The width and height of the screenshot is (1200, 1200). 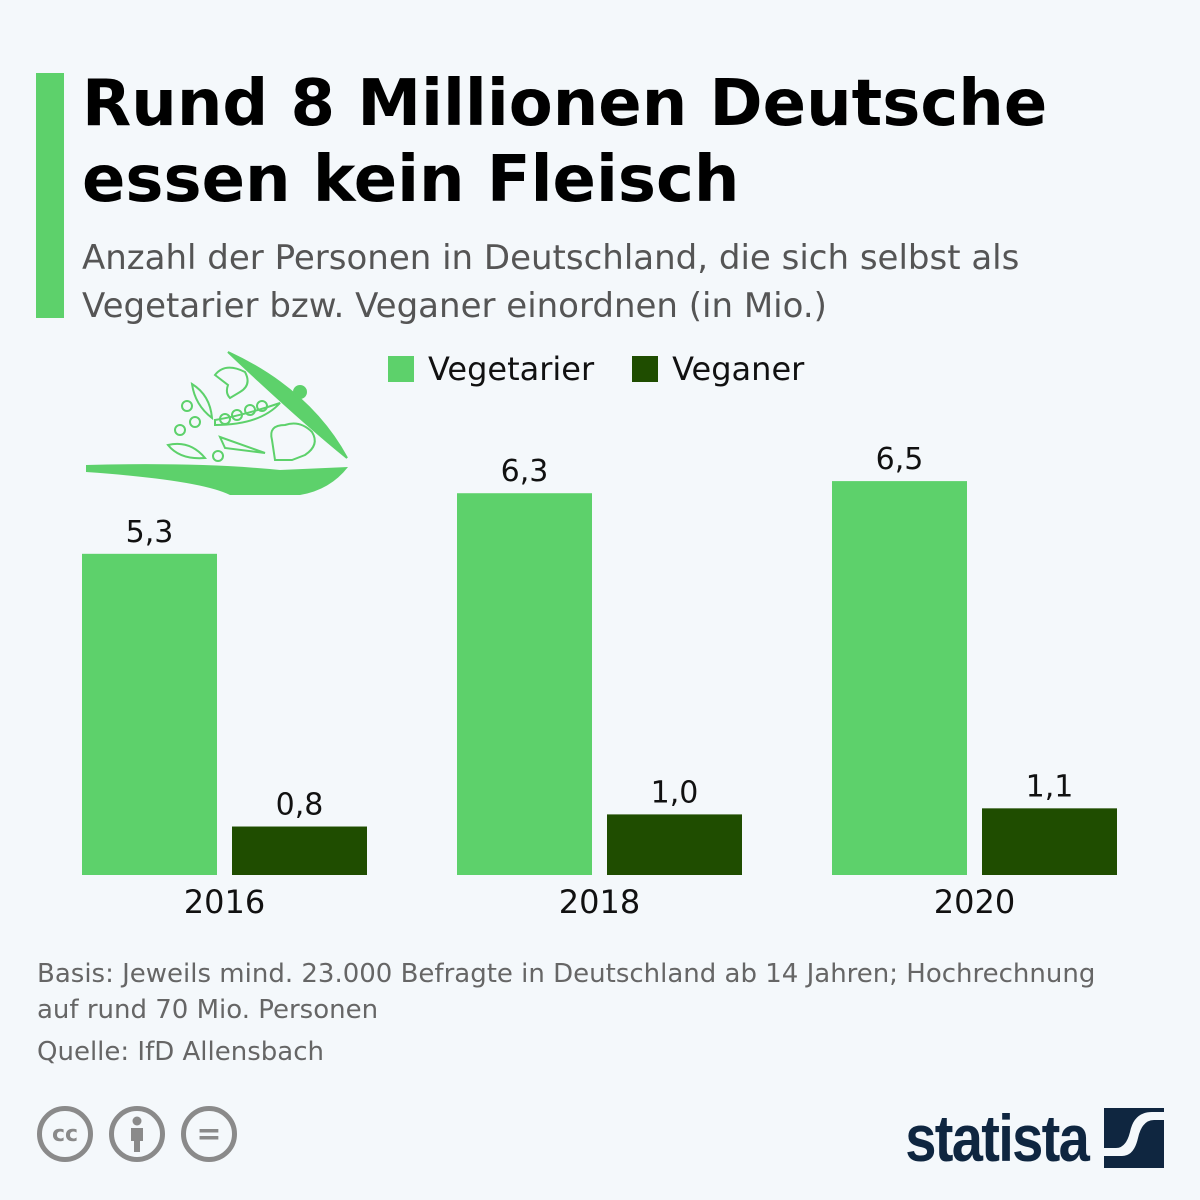 I want to click on bar-veganer-2018, so click(x=674, y=844).